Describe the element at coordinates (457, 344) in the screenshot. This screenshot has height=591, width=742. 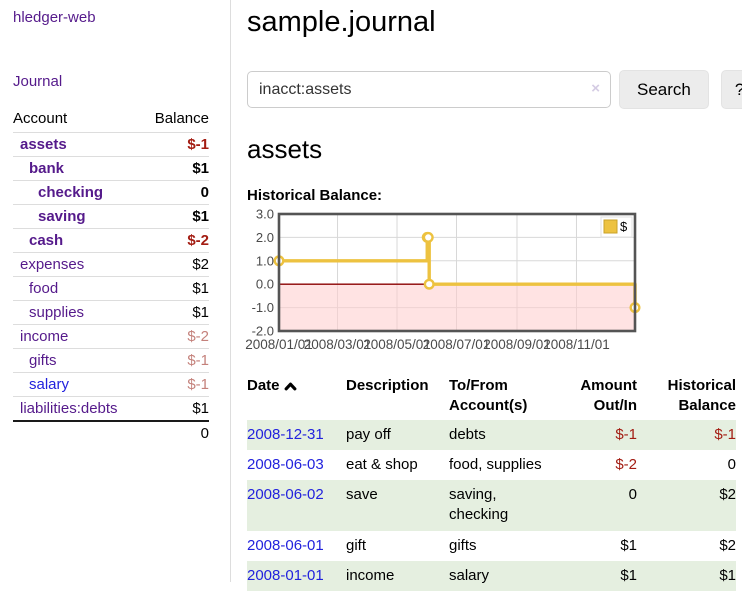
I see `svg-text: 2008/07/01` at that location.